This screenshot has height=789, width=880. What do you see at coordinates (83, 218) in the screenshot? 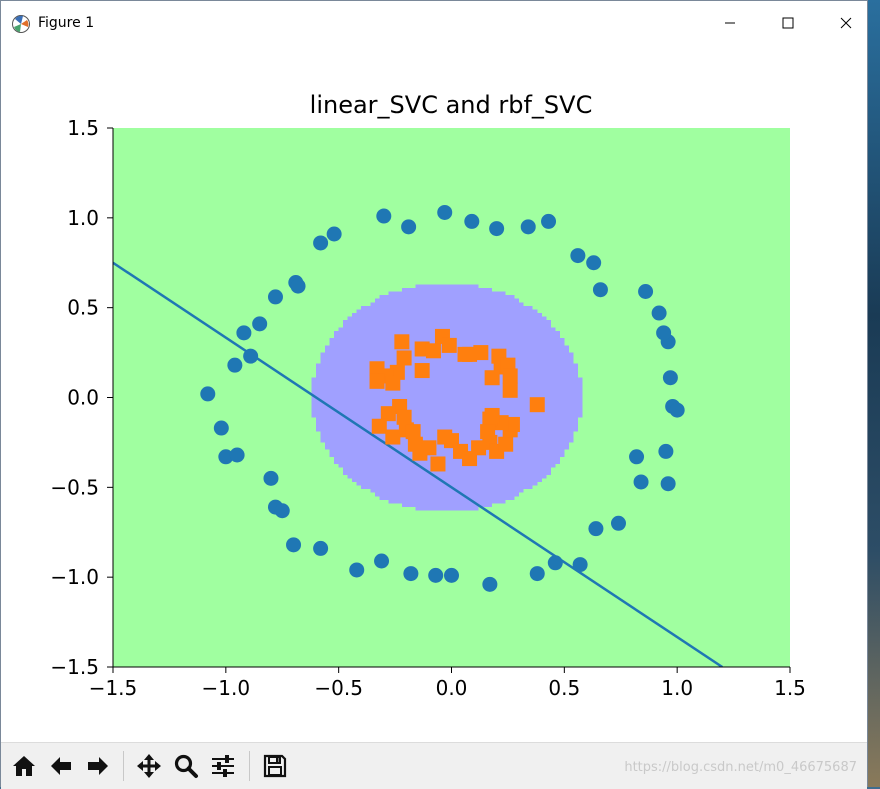
I see `y-tick-label: 1.0` at bounding box center [83, 218].